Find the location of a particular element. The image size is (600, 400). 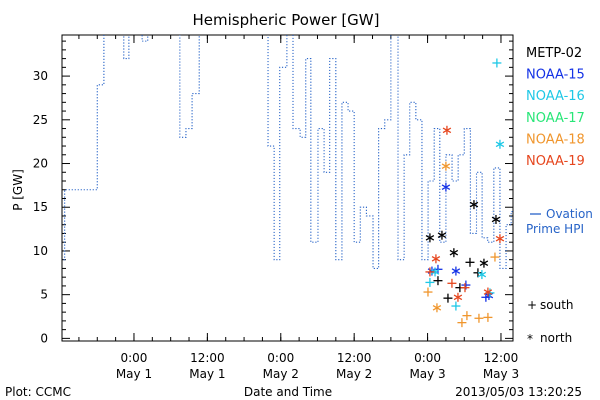

chart-title: Hemispheric Power [GW] is located at coordinates (286, 20).